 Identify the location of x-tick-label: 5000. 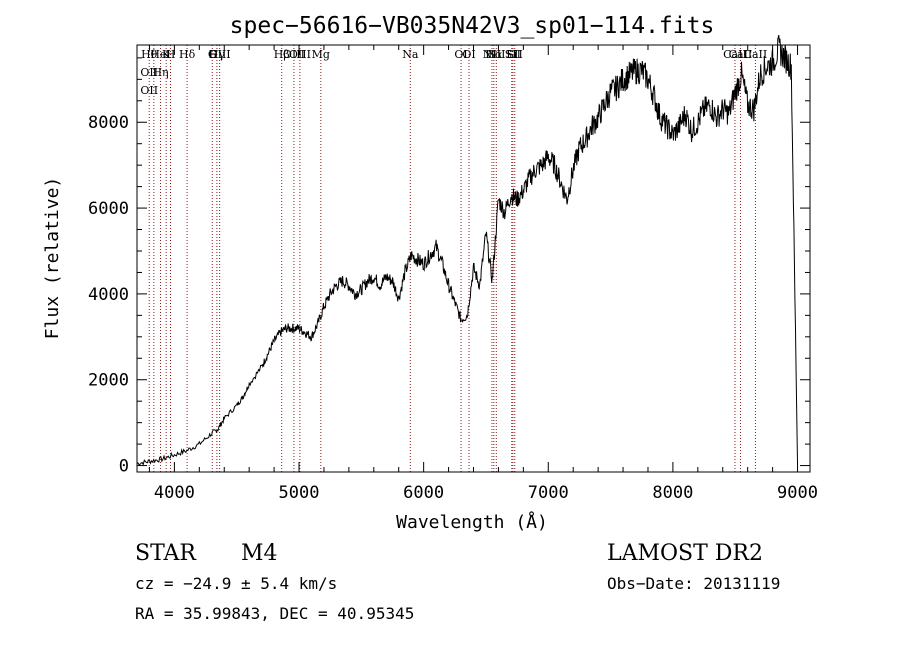
(299, 493).